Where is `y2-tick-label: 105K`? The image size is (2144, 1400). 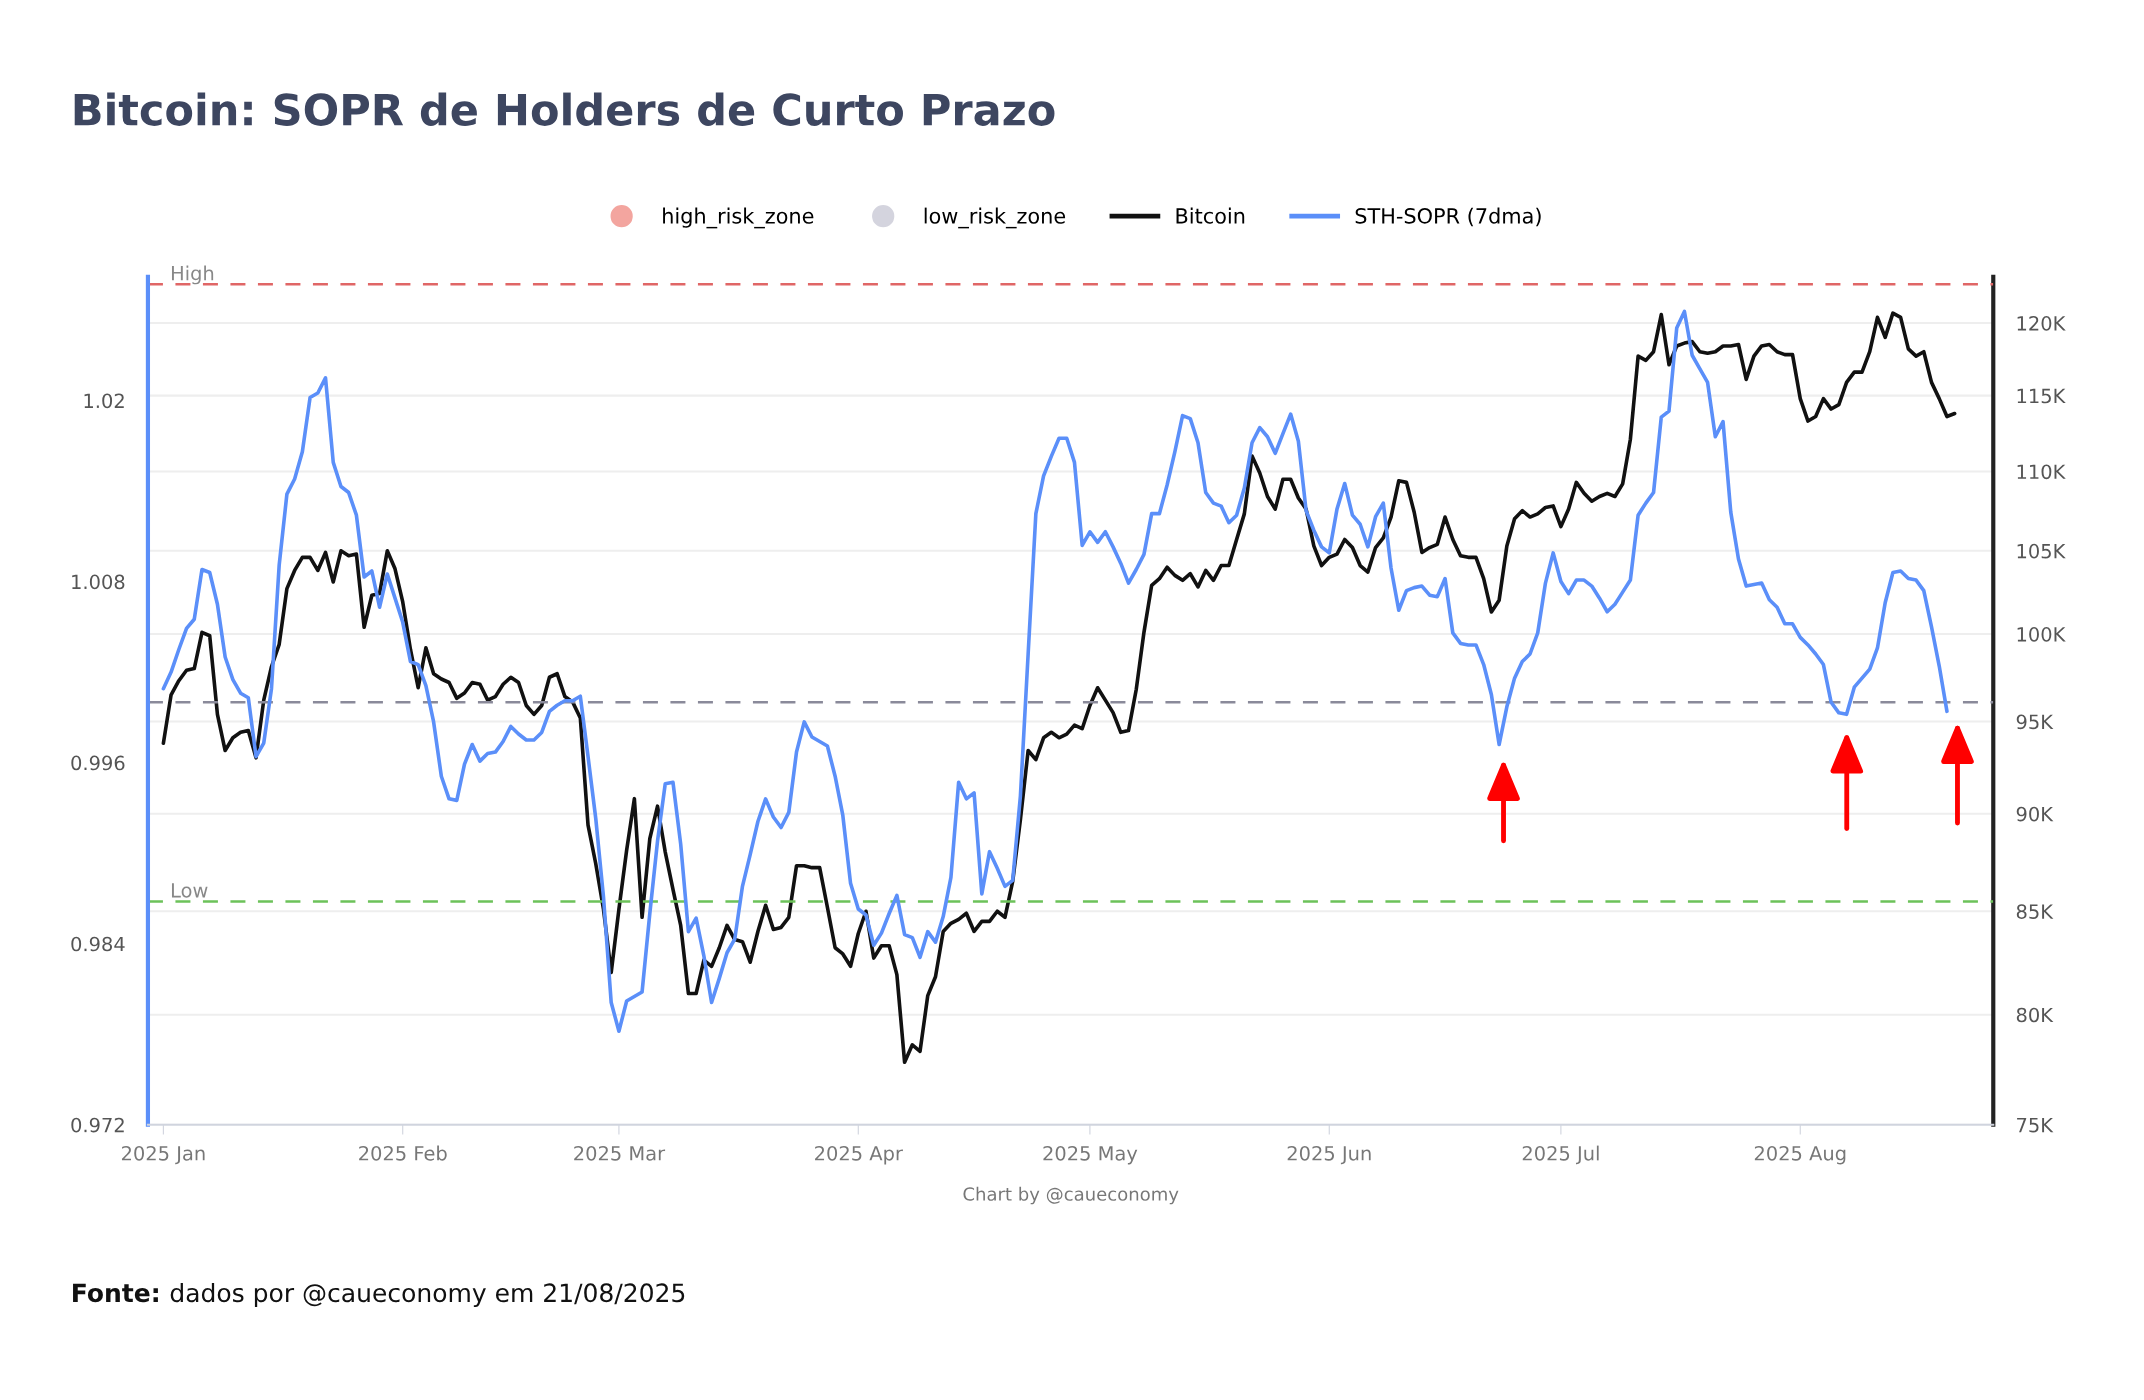
y2-tick-label: 105K is located at coordinates (2041, 551).